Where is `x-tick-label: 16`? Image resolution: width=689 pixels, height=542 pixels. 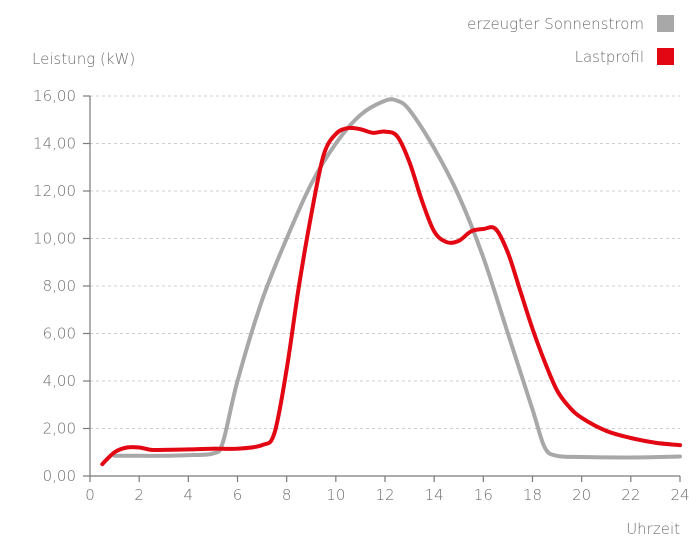
x-tick-label: 16 is located at coordinates (483, 495).